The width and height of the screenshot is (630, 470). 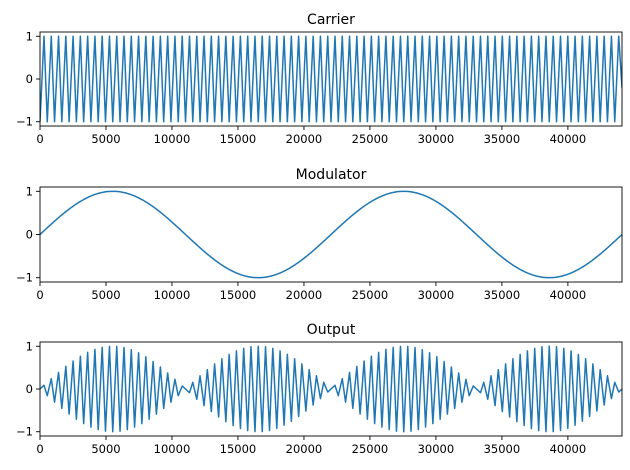 What do you see at coordinates (331, 20) in the screenshot?
I see `carrier-title: Carrier` at bounding box center [331, 20].